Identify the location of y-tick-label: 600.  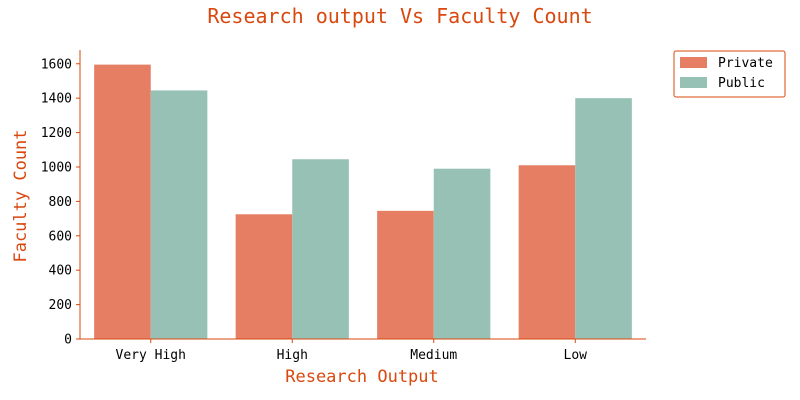
(60, 236).